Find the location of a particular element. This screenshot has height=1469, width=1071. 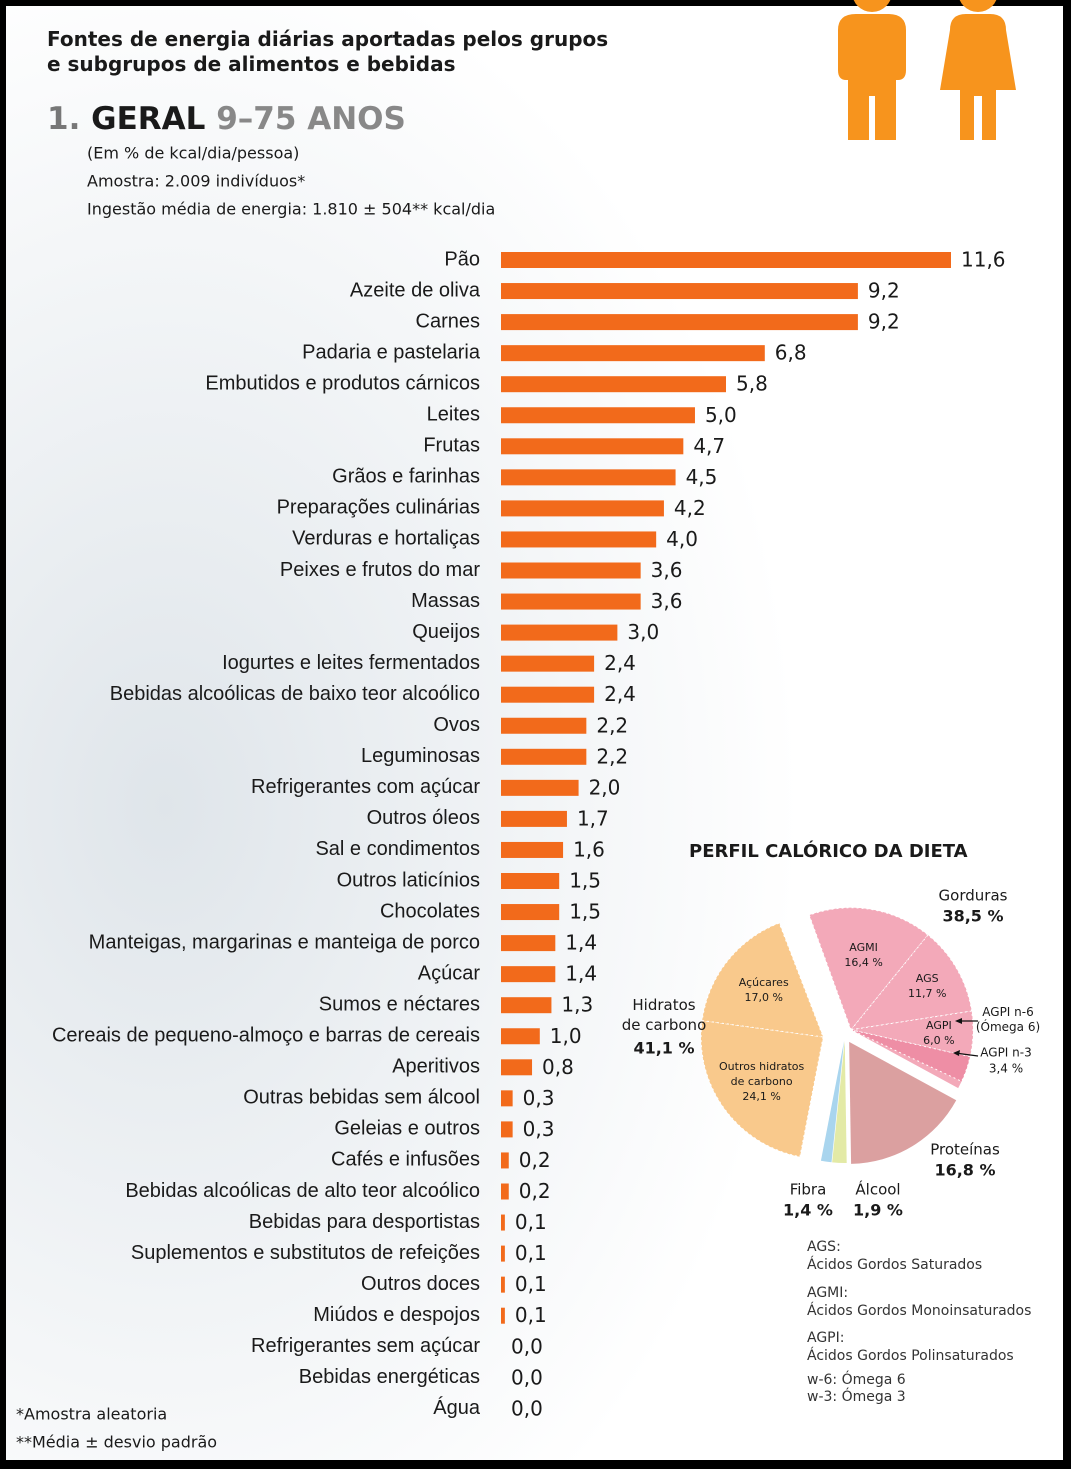

value-label: 3,0 is located at coordinates (643, 632).